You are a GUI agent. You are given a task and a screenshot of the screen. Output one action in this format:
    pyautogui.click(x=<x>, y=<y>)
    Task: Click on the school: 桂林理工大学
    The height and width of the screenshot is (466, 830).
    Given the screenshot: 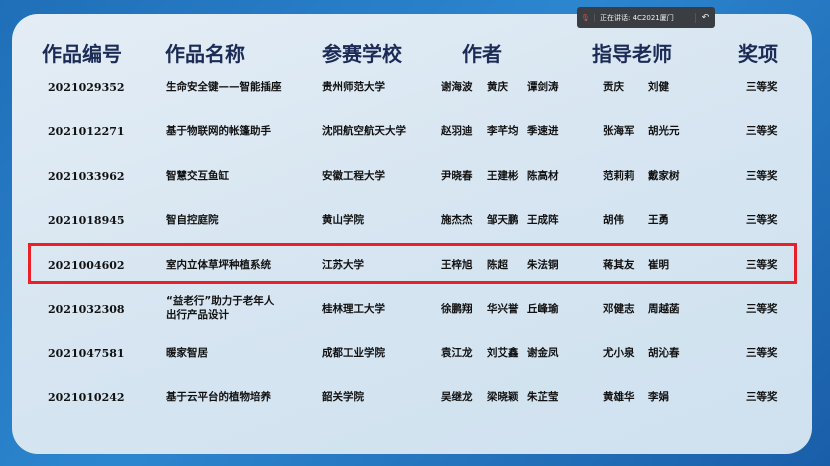 What is the action you would take?
    pyautogui.click(x=353, y=309)
    